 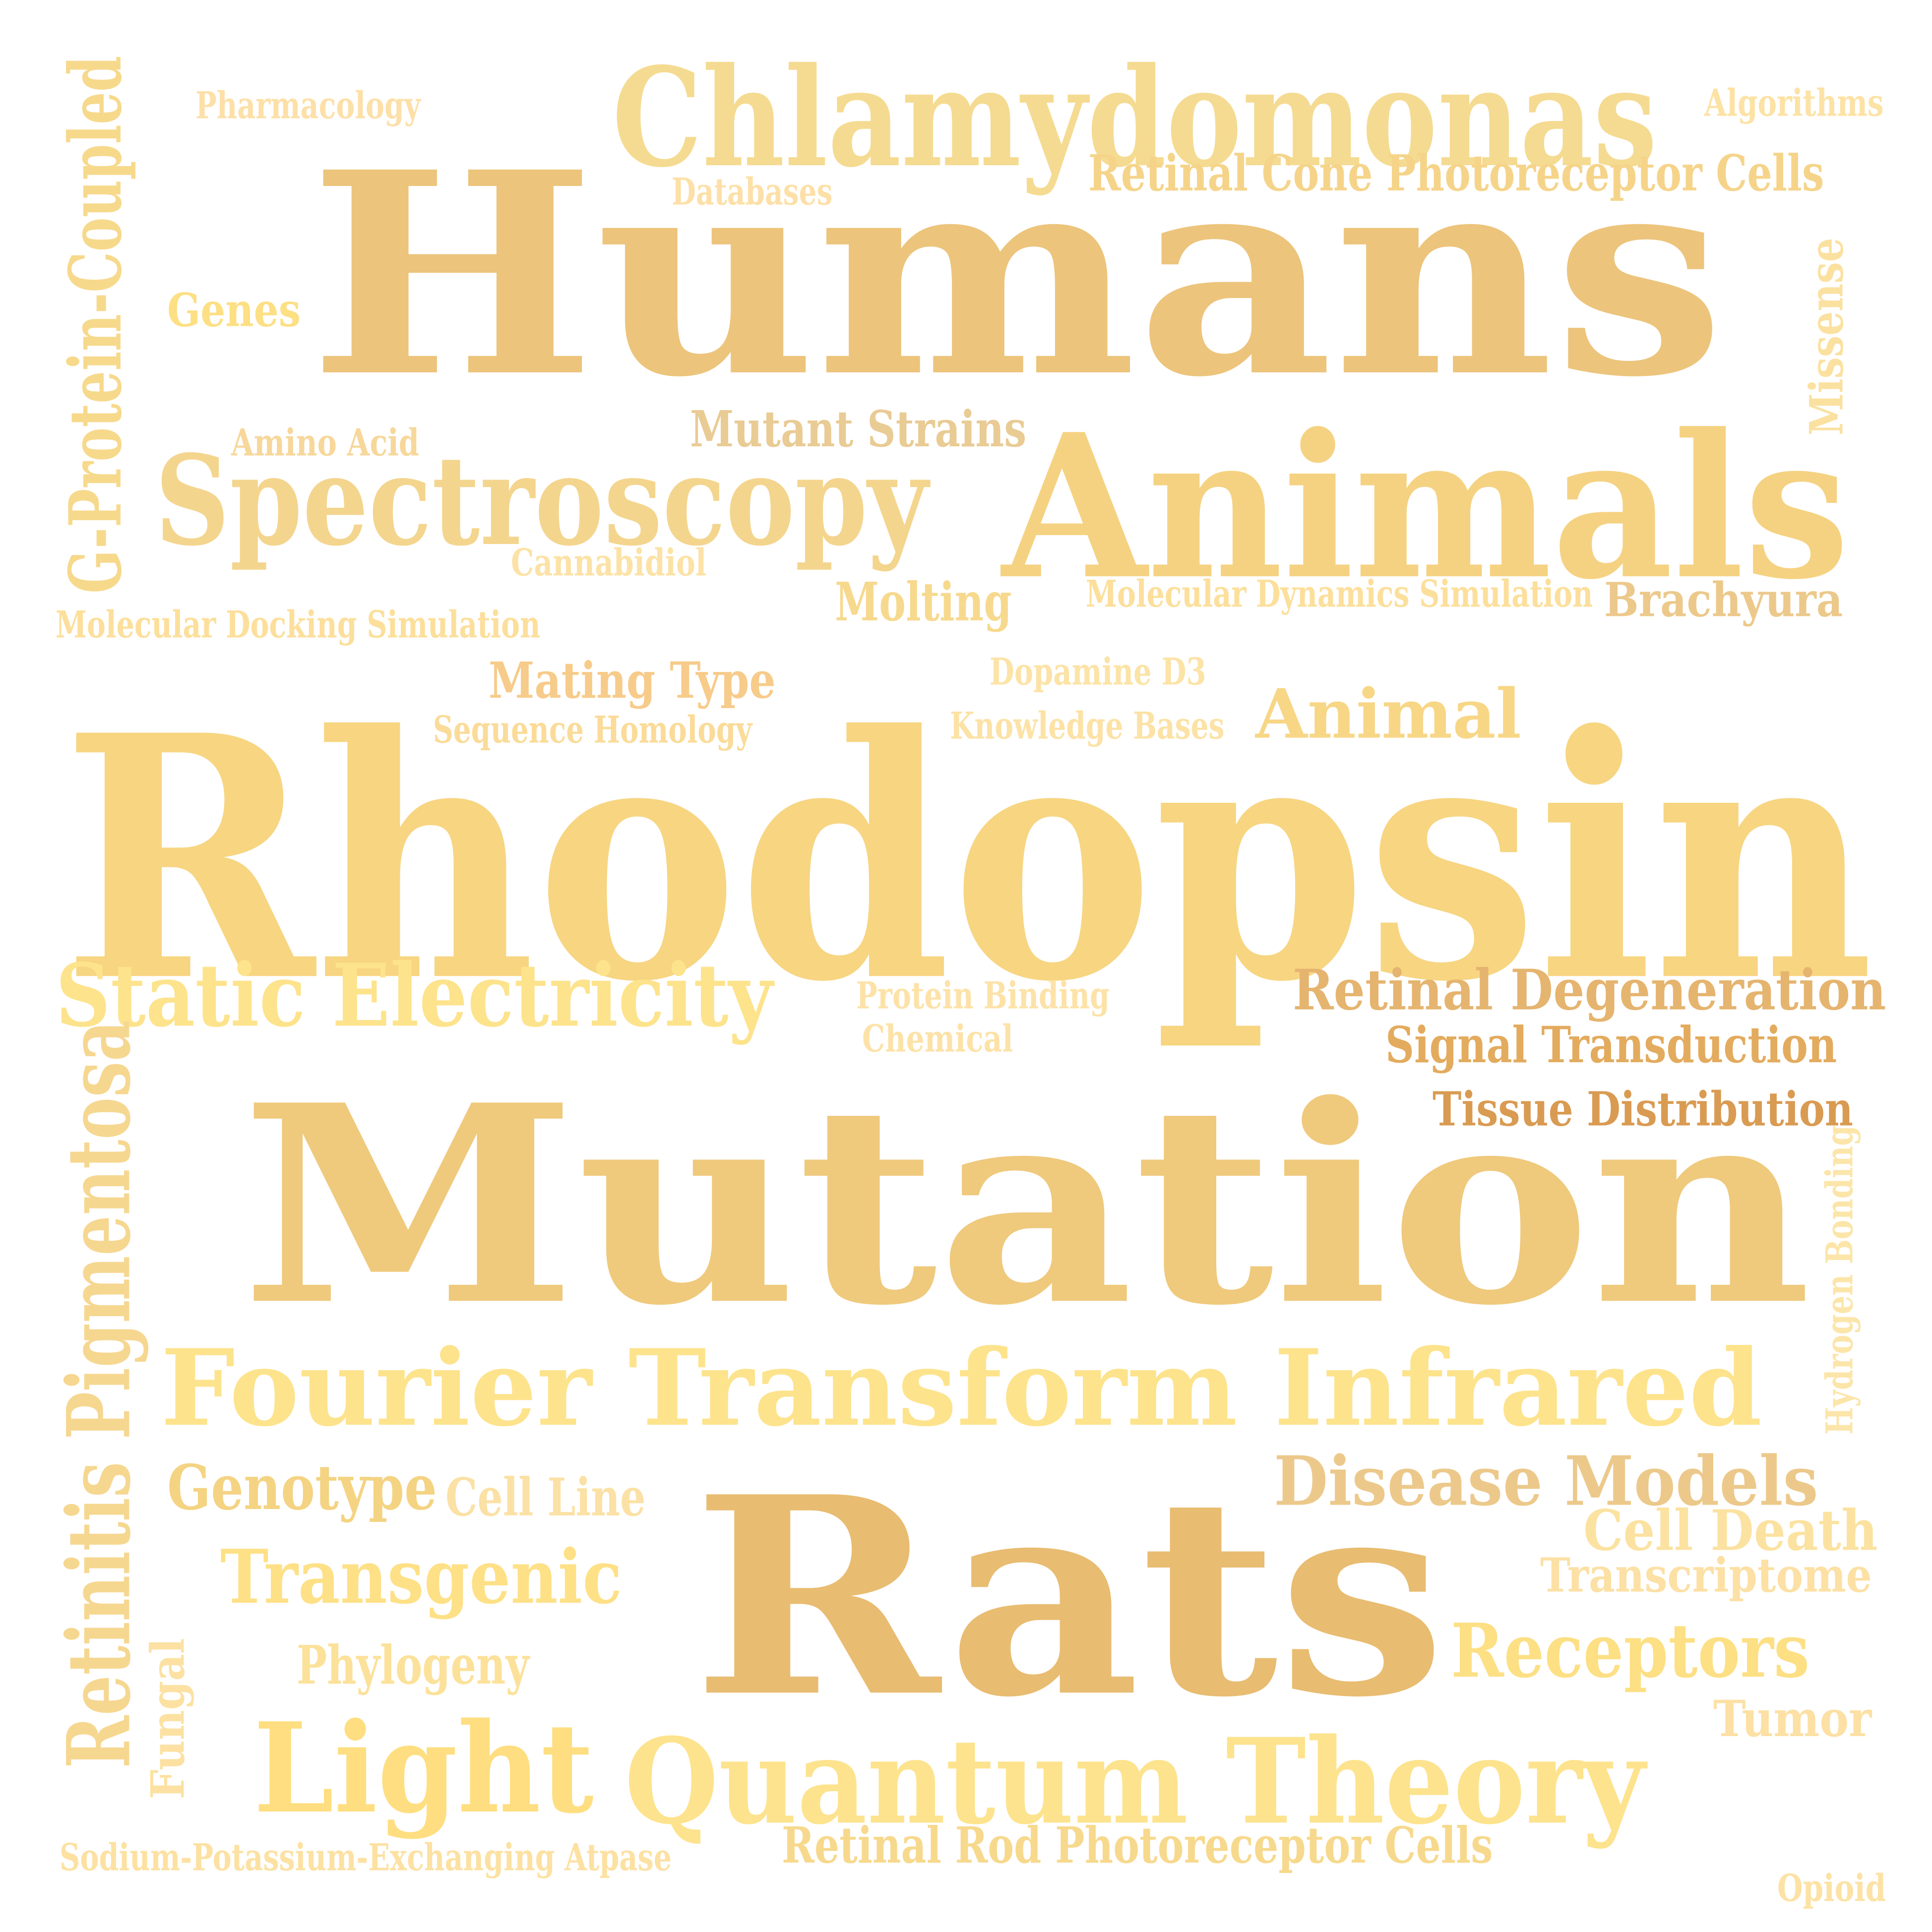 What do you see at coordinates (423, 1768) in the screenshot?
I see `word-light: Light` at bounding box center [423, 1768].